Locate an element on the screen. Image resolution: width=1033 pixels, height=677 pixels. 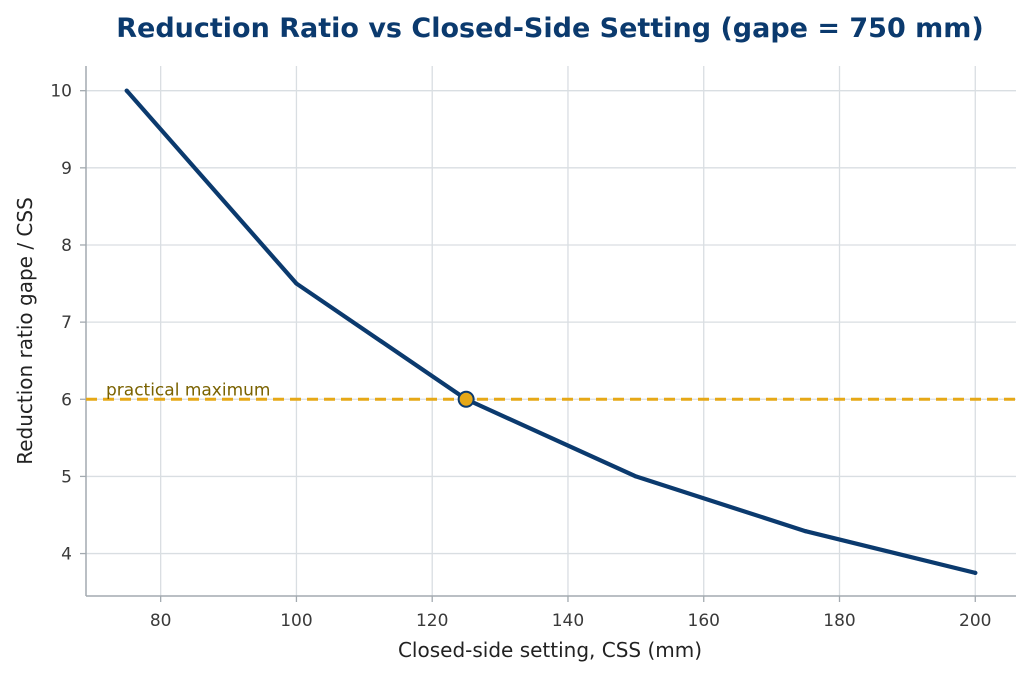
practical-maximum-label: practical maximum is located at coordinates (188, 390).